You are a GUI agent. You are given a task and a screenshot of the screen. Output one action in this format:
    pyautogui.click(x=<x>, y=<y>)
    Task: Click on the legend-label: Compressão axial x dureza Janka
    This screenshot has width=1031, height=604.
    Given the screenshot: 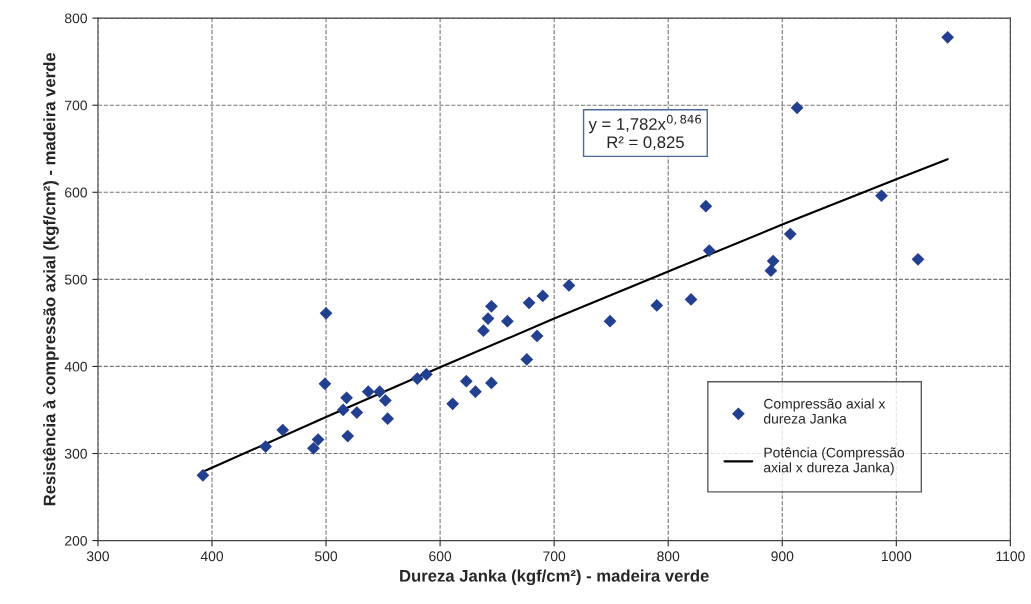 What is the action you would take?
    pyautogui.click(x=824, y=411)
    